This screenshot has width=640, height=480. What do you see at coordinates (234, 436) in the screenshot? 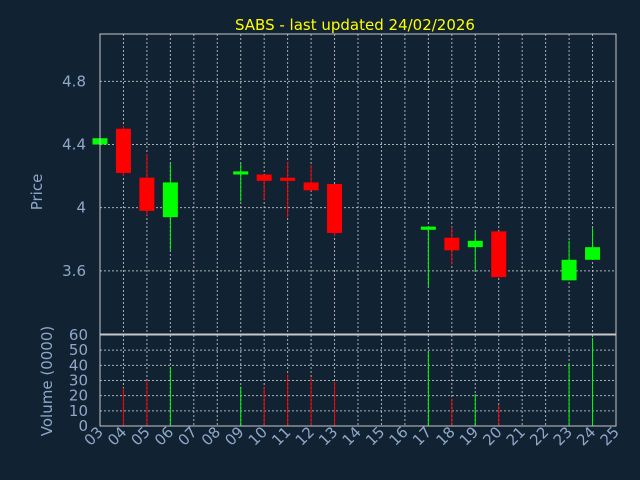
I see `day-tick-label: 09` at bounding box center [234, 436].